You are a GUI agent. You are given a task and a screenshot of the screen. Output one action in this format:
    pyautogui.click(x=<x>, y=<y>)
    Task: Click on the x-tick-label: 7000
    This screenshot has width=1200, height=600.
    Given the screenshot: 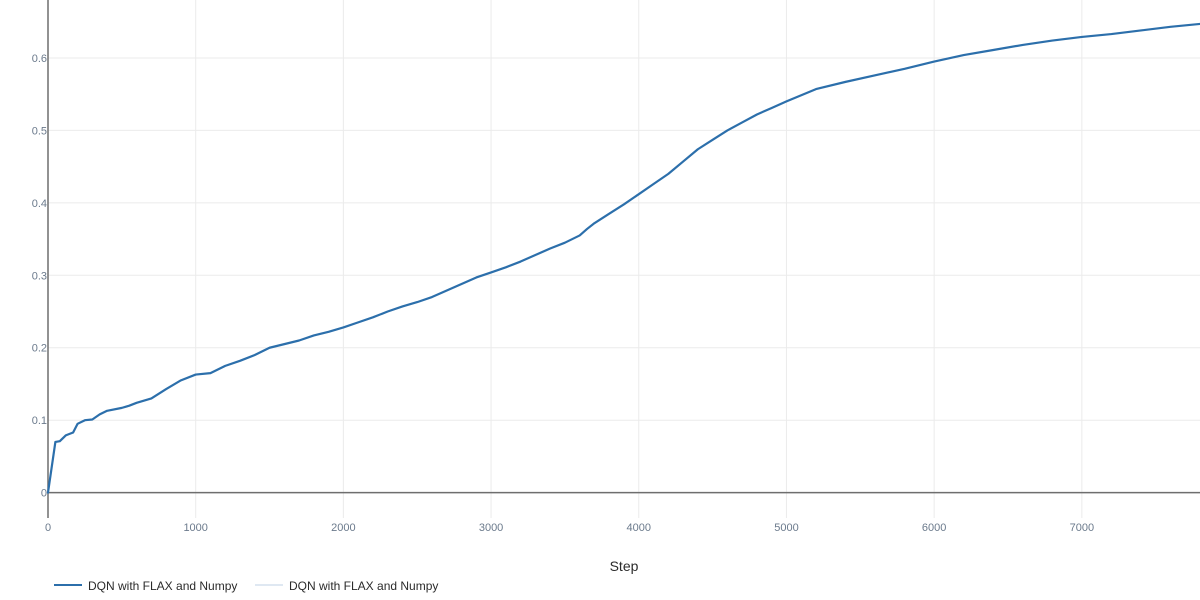 What is the action you would take?
    pyautogui.click(x=1082, y=528)
    